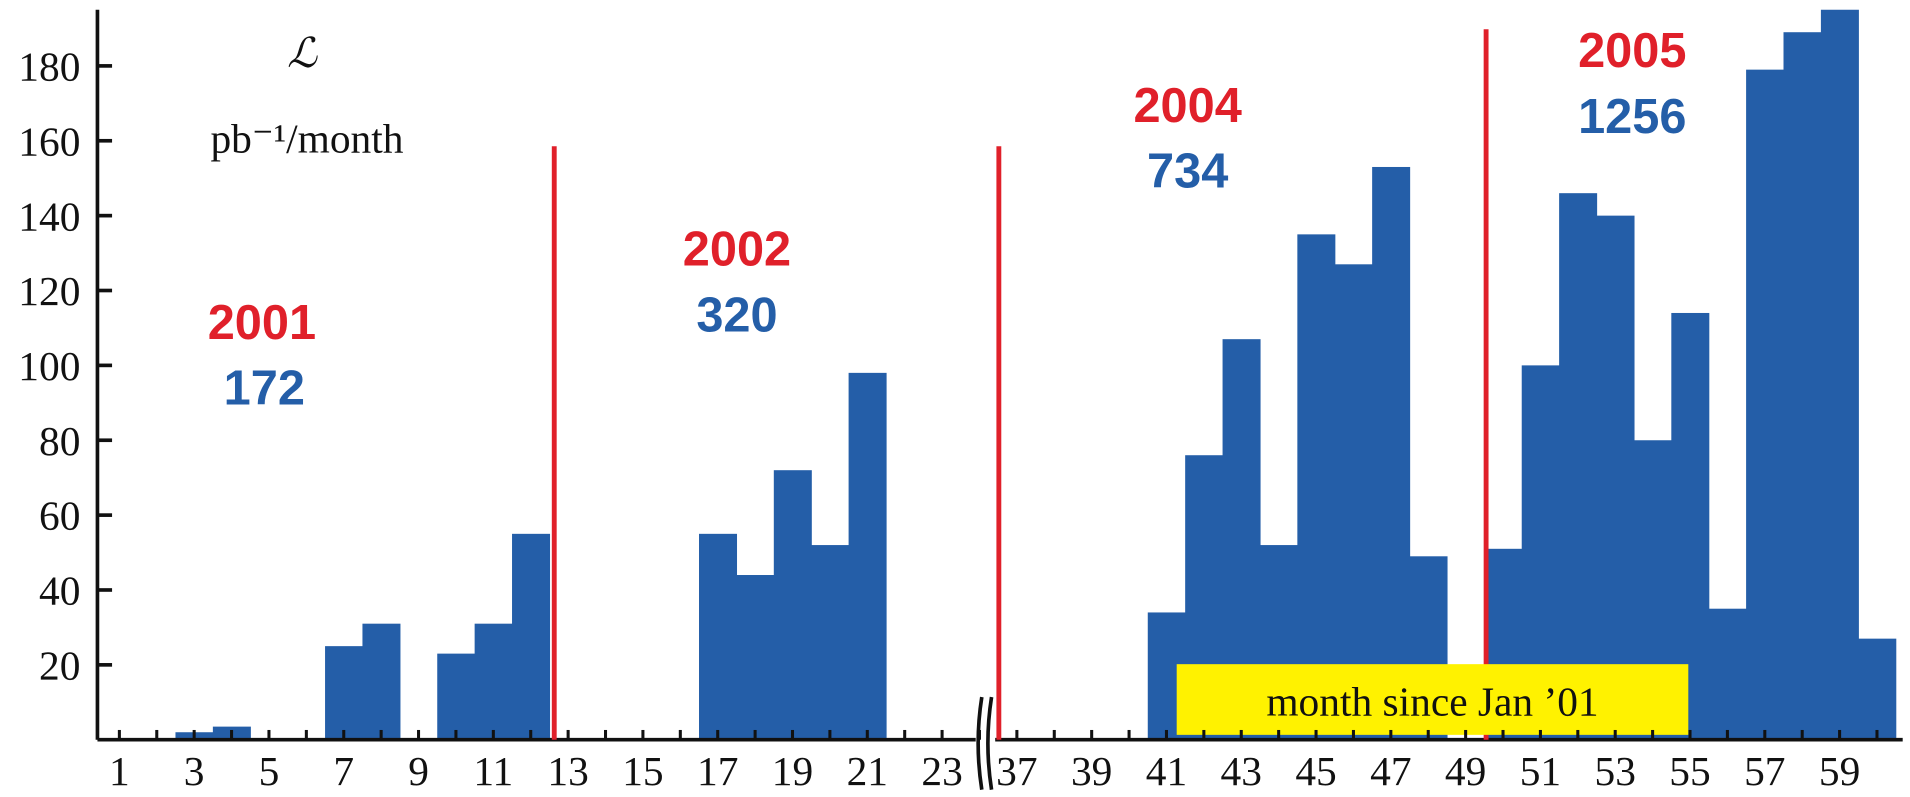 The image size is (1910, 797). Describe the element at coordinates (1465, 771) in the screenshot. I see `x-tick-label: 49` at that location.